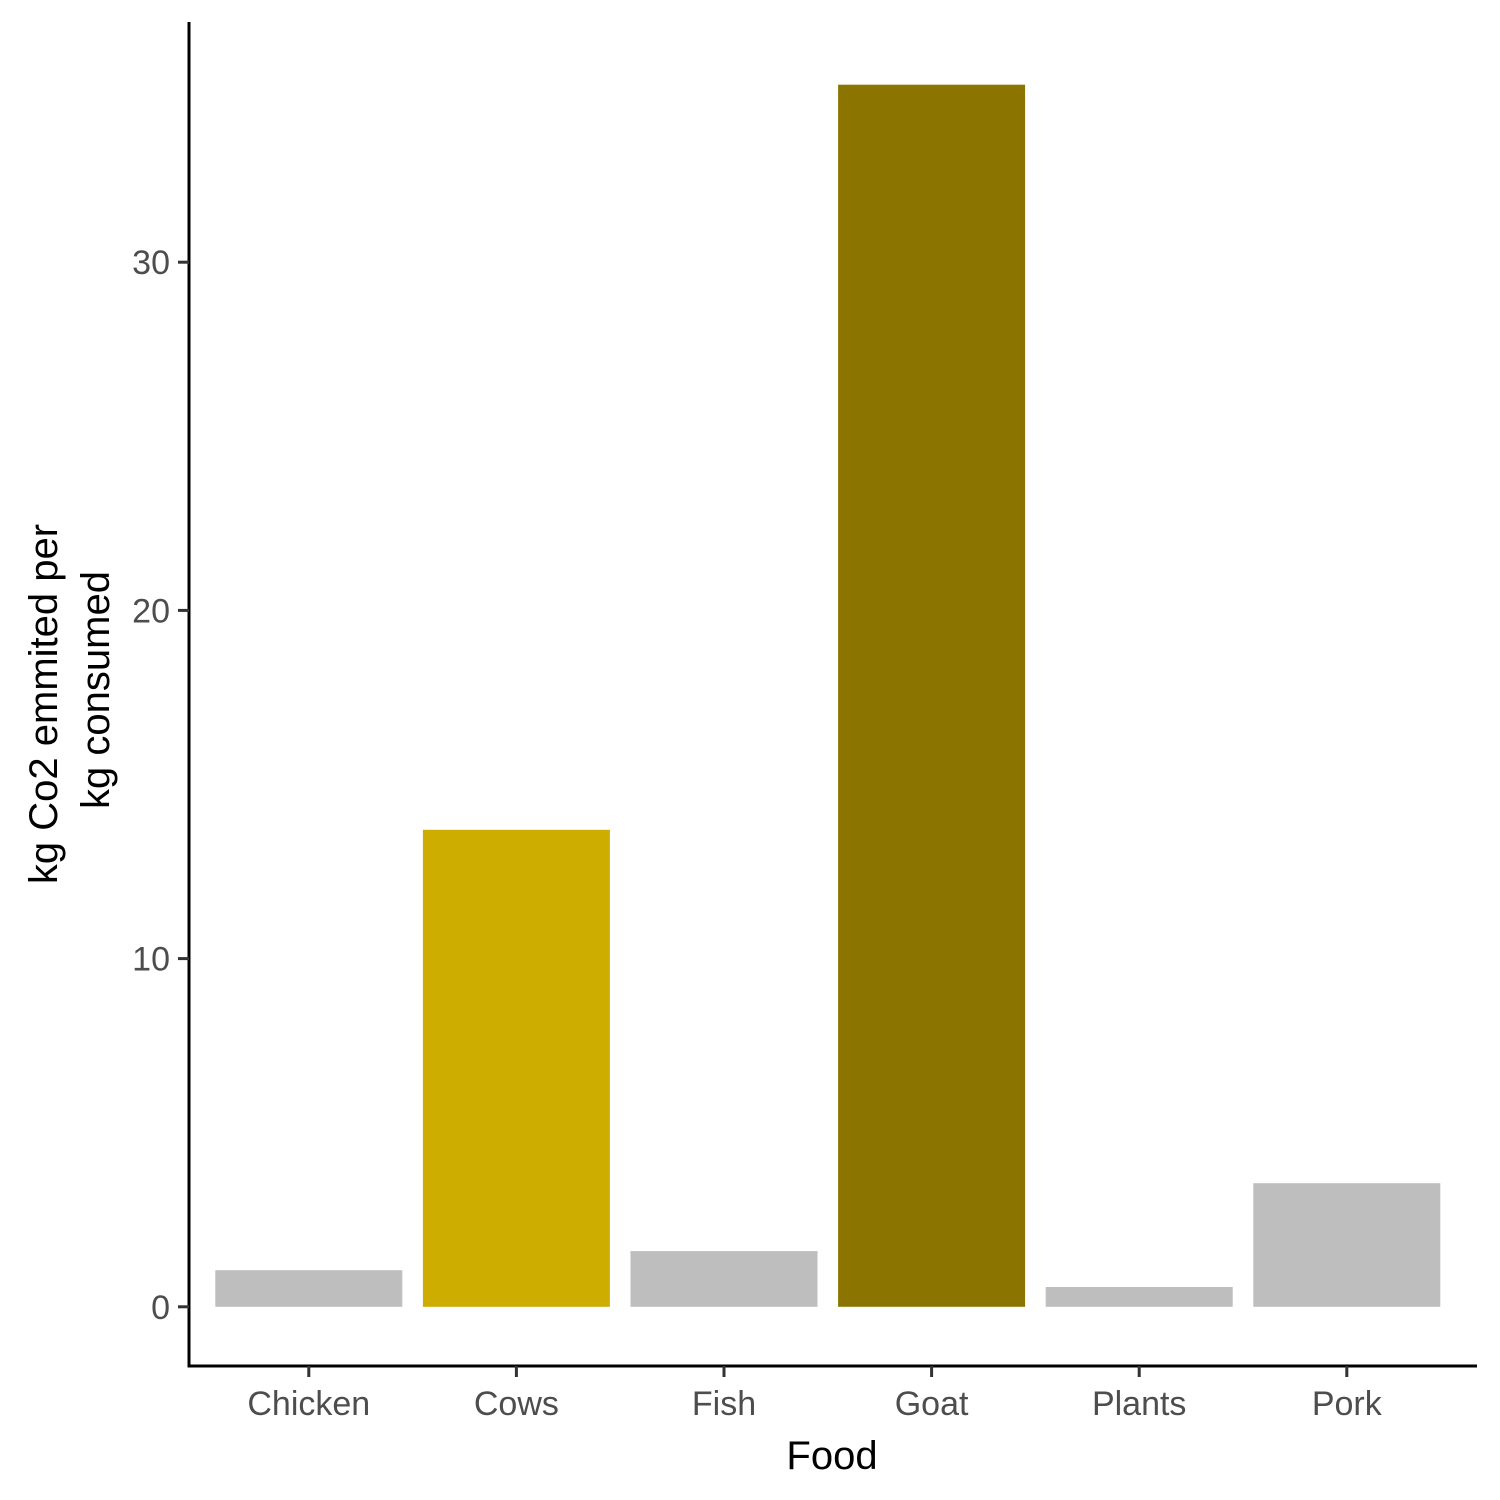 This screenshot has width=1500, height=1500. Describe the element at coordinates (1347, 1245) in the screenshot. I see `bar-pork` at that location.